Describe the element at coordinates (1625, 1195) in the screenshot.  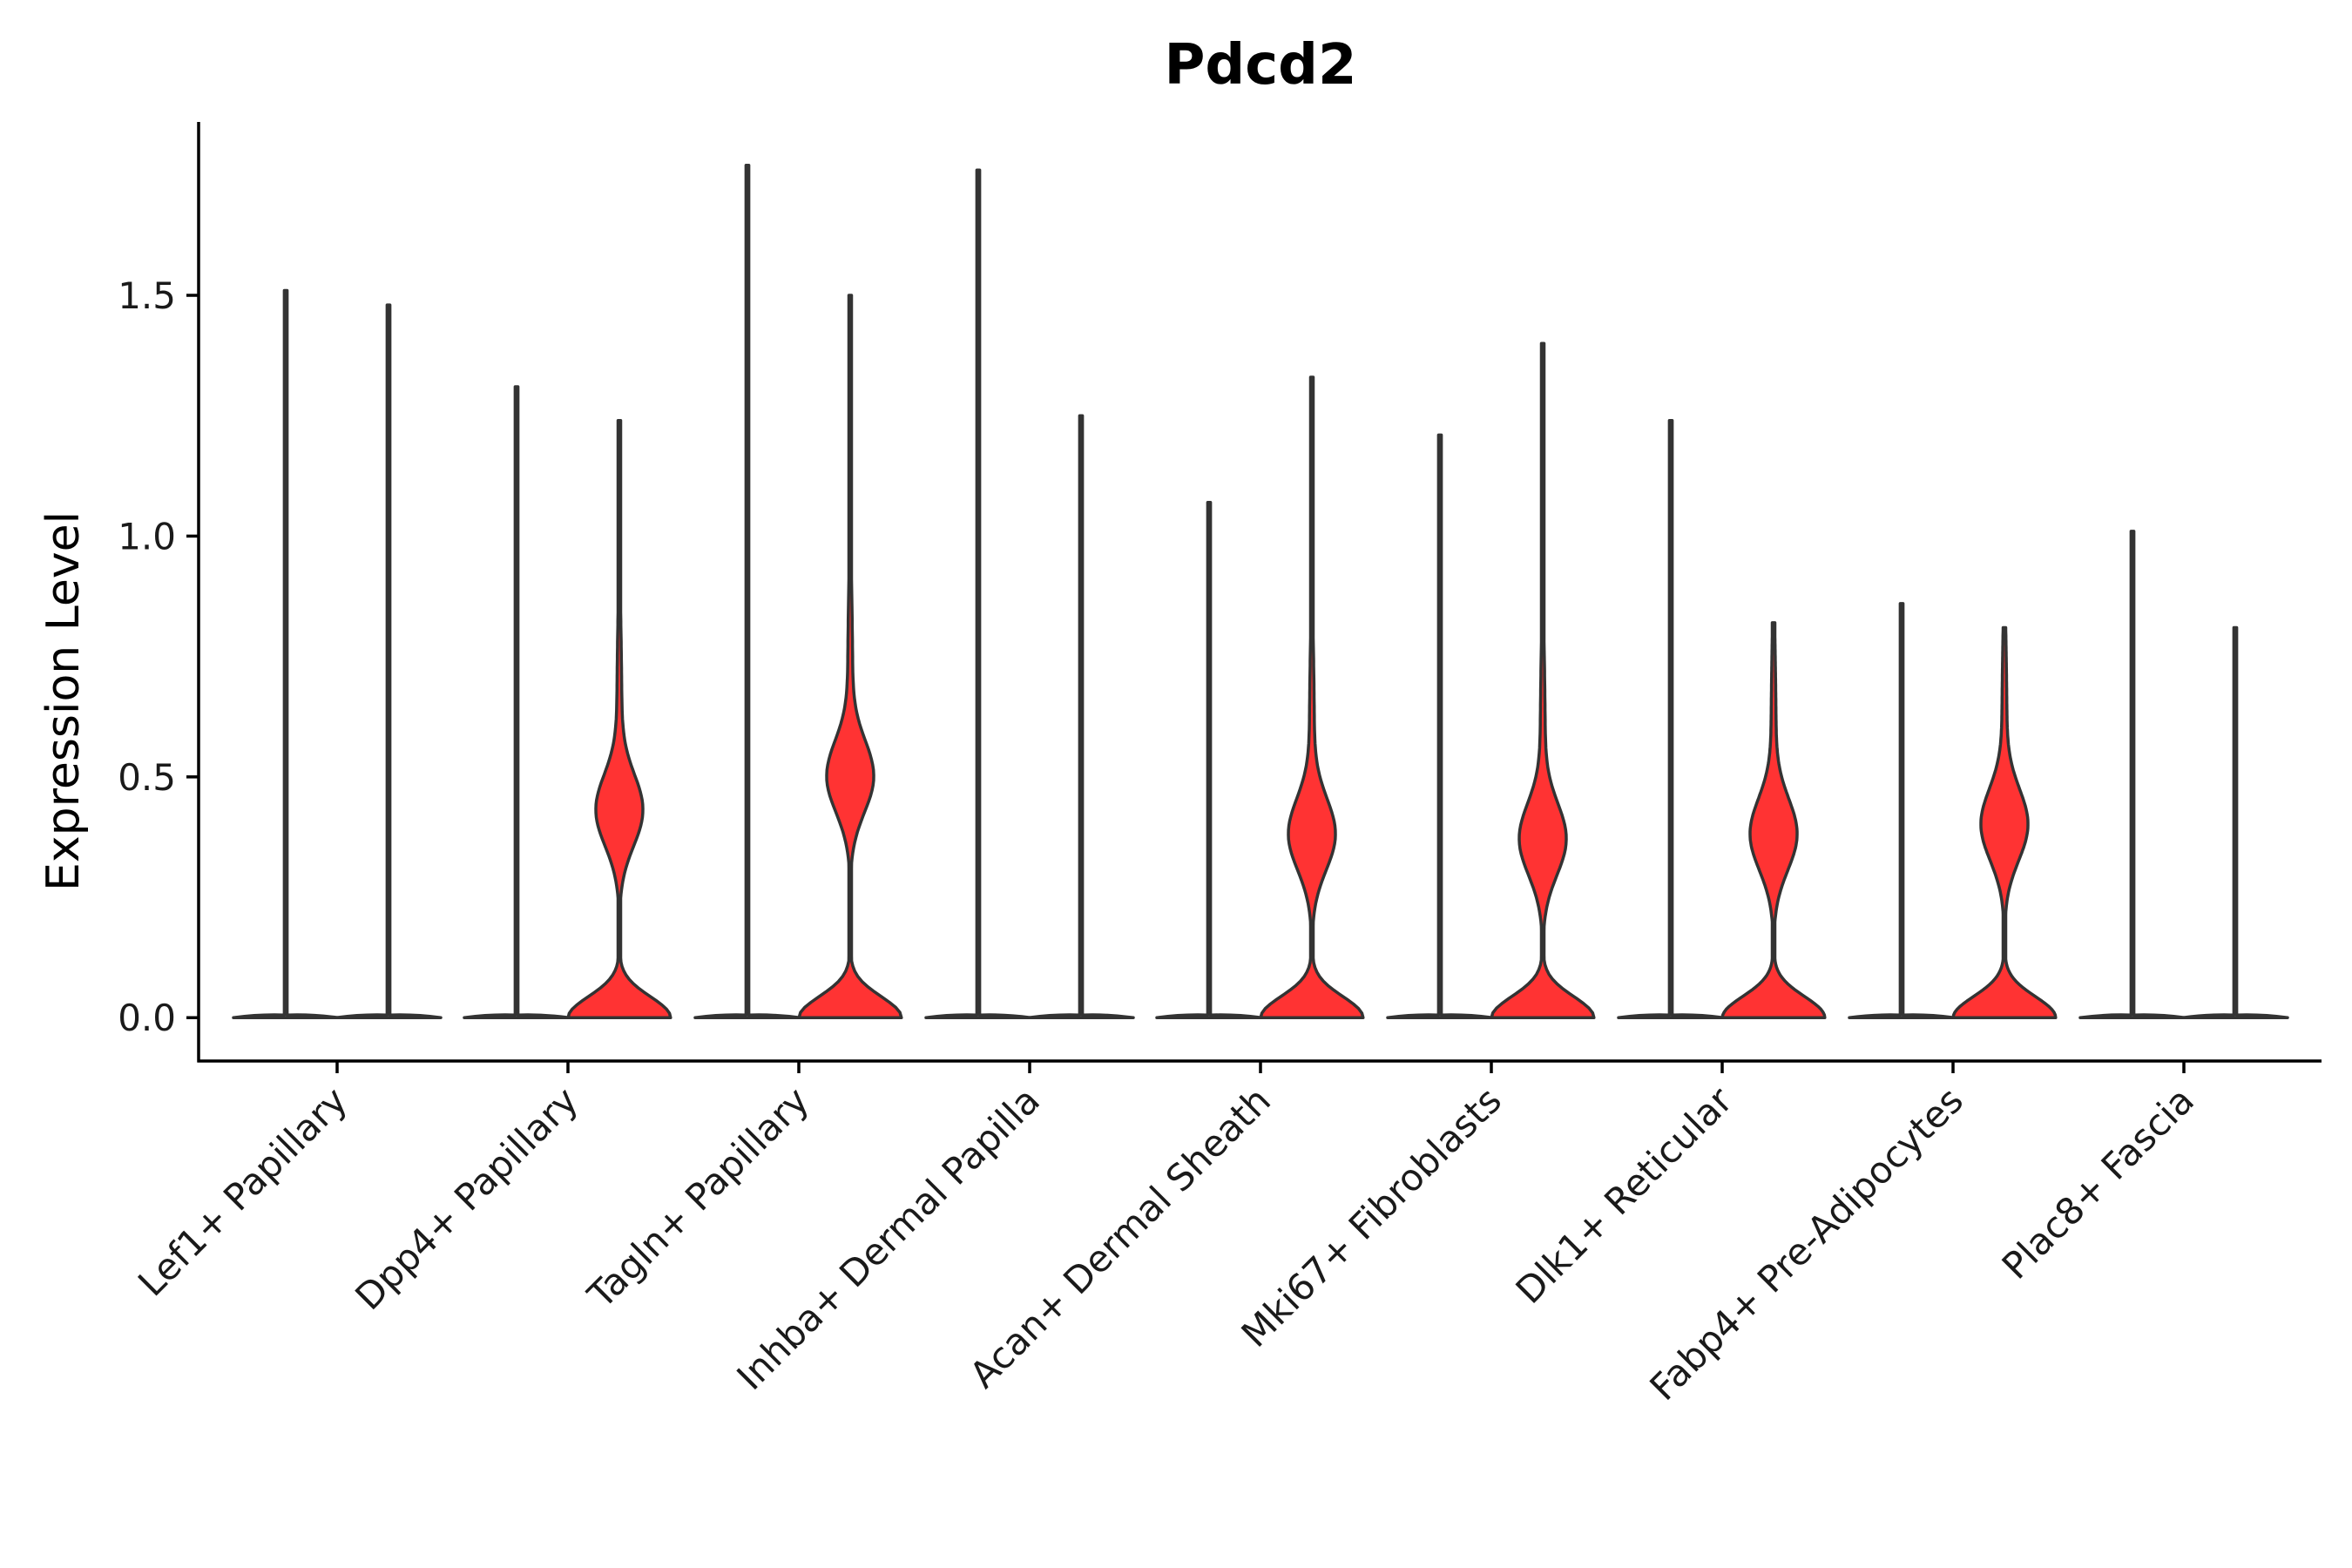
I see `x-tick-label-6: Dlk1+ Reticular` at that location.